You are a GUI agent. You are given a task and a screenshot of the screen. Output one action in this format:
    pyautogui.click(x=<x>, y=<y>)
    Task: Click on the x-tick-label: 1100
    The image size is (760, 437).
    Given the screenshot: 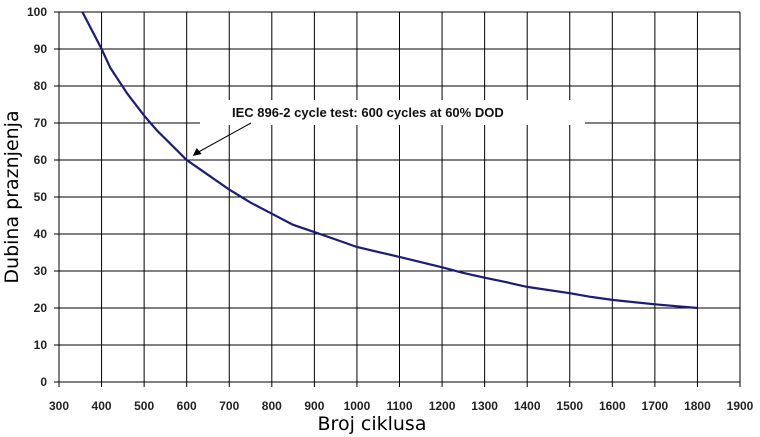 What is the action you would take?
    pyautogui.click(x=399, y=406)
    